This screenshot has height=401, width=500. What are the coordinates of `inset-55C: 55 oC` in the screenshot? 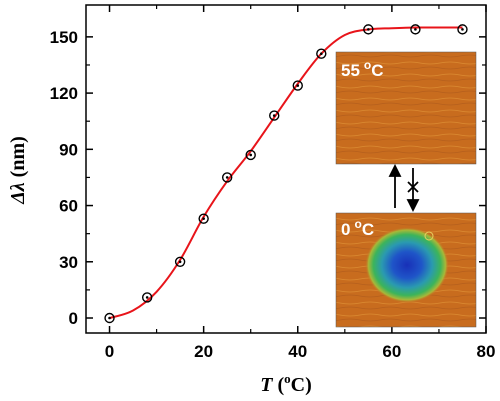 It's located at (406, 108).